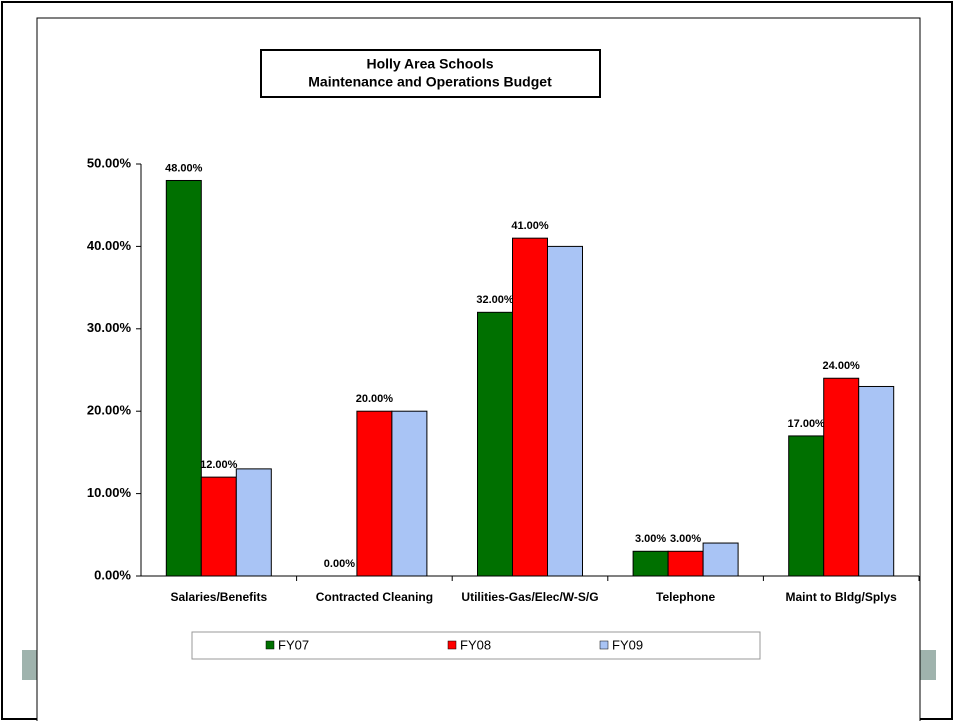  I want to click on legend-label: FY07, so click(293, 644).